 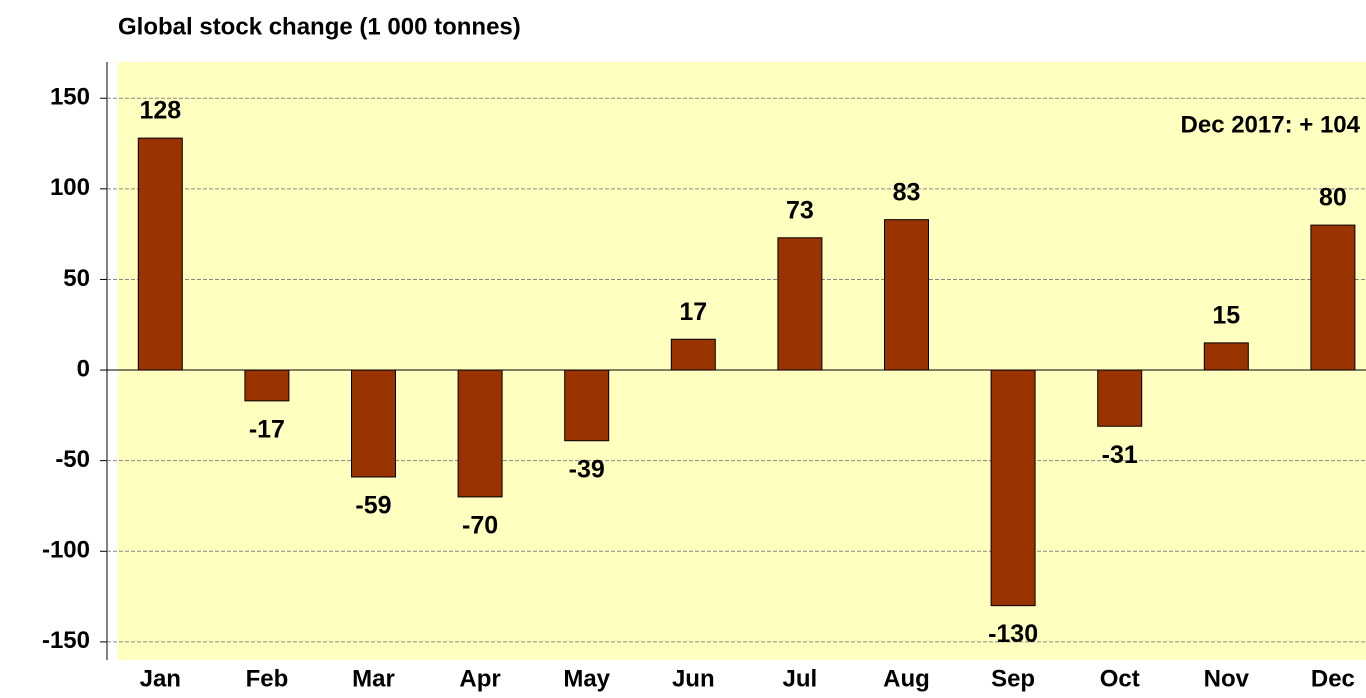 I want to click on x-tick-label: Mar, so click(x=373, y=678).